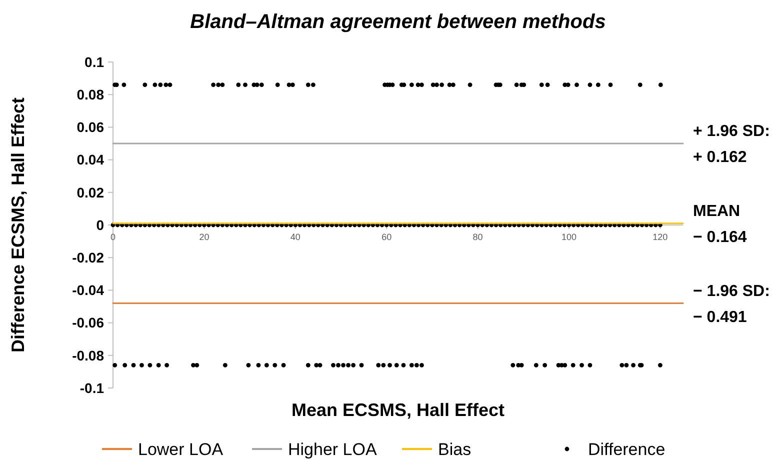  I want to click on legend-label: Lower LOA, so click(181, 449).